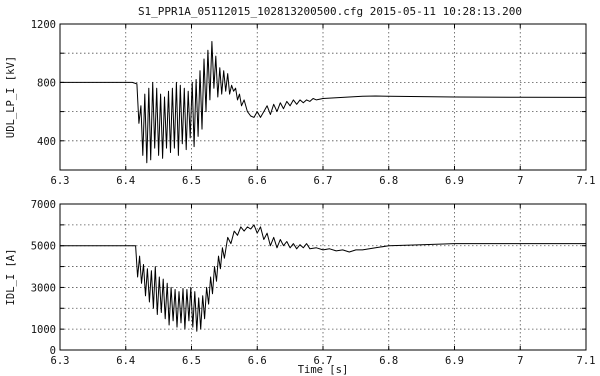  What do you see at coordinates (43, 25) in the screenshot?
I see `y-tick-label: 1200` at bounding box center [43, 25].